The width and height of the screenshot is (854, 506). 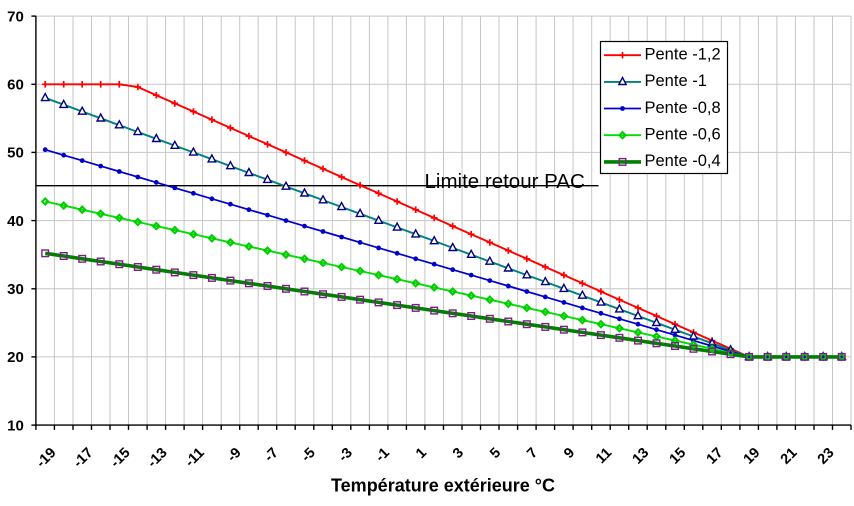 I want to click on svg-text: Pente -1, so click(x=676, y=81).